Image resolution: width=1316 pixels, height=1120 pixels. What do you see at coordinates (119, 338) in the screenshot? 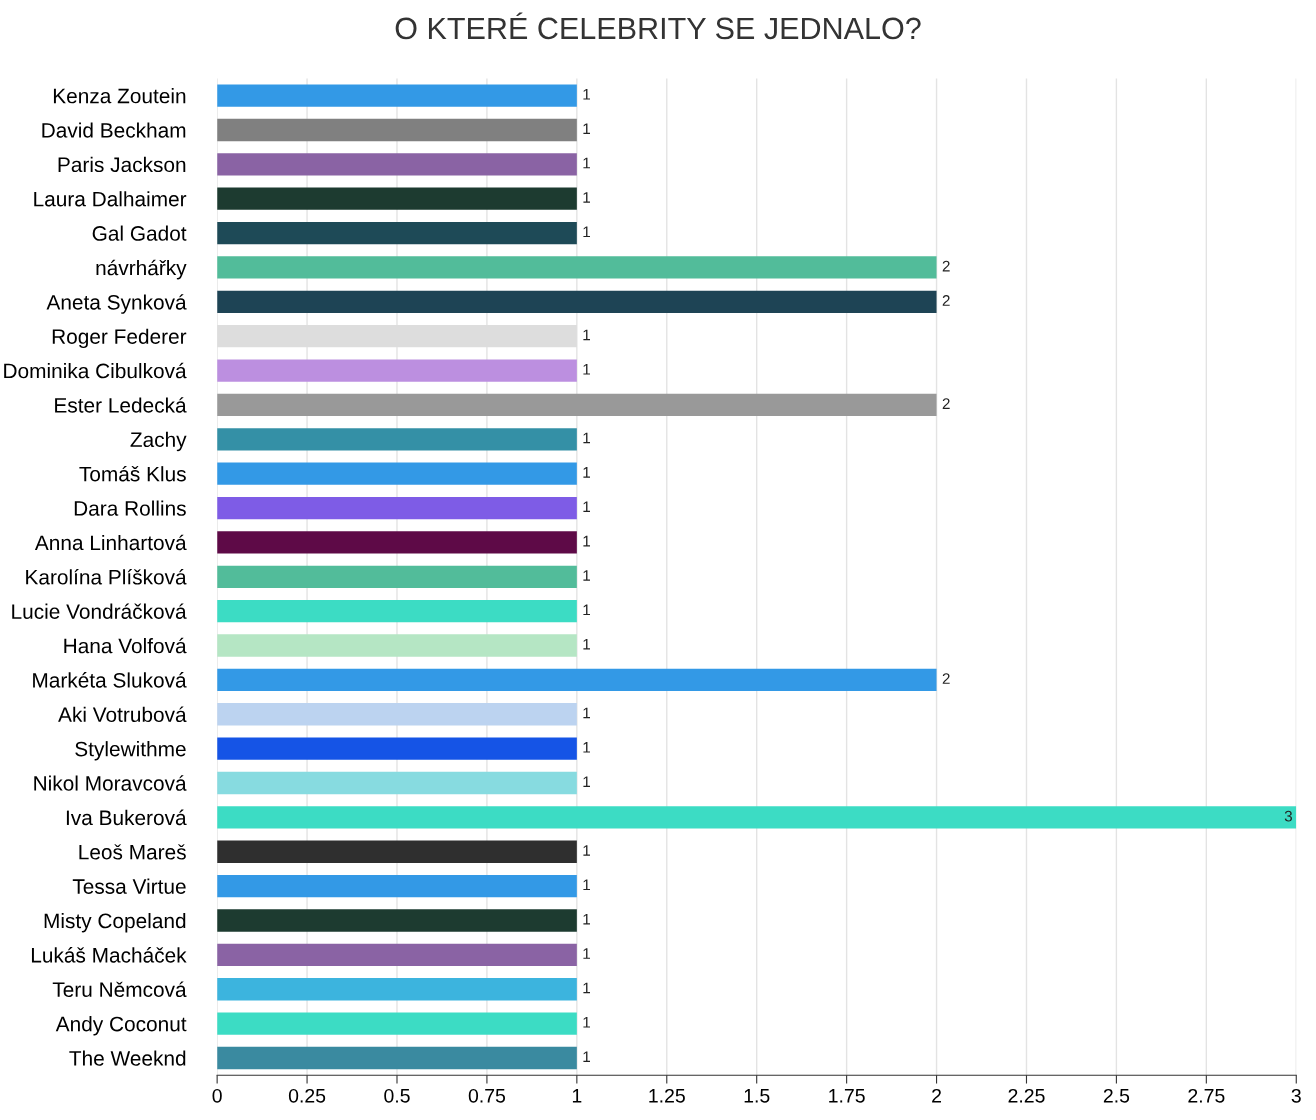
I see `y-tick-label: Roger Federer` at bounding box center [119, 338].